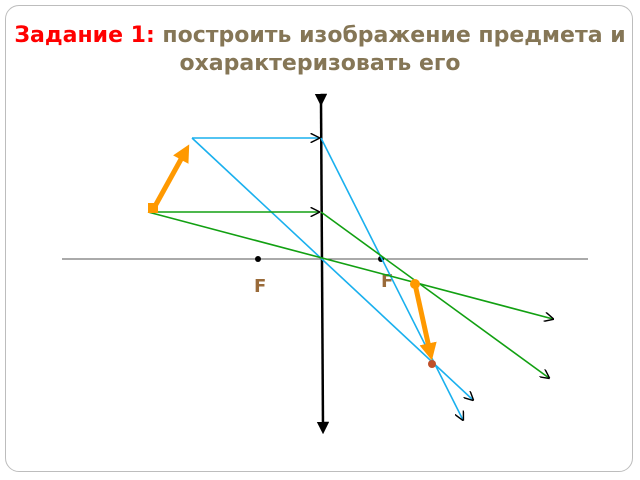 The image size is (640, 480). Describe the element at coordinates (322, 264) in the screenshot. I see `lens` at that location.